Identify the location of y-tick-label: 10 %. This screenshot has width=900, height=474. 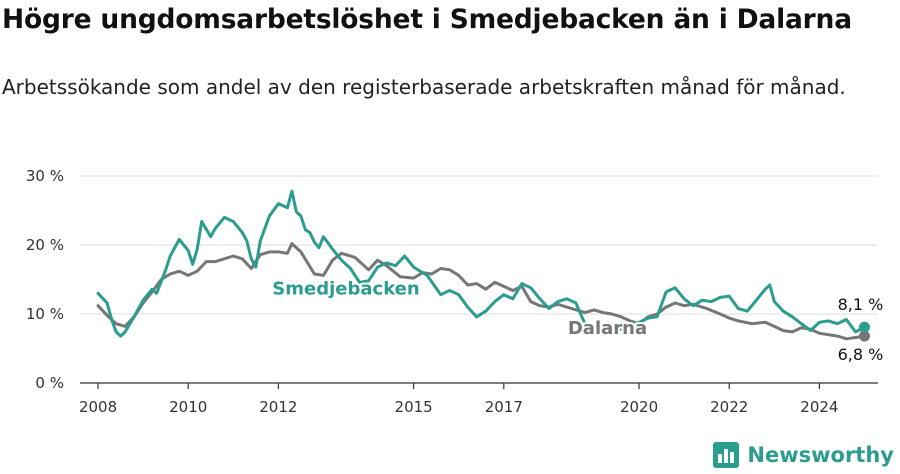
(45, 314).